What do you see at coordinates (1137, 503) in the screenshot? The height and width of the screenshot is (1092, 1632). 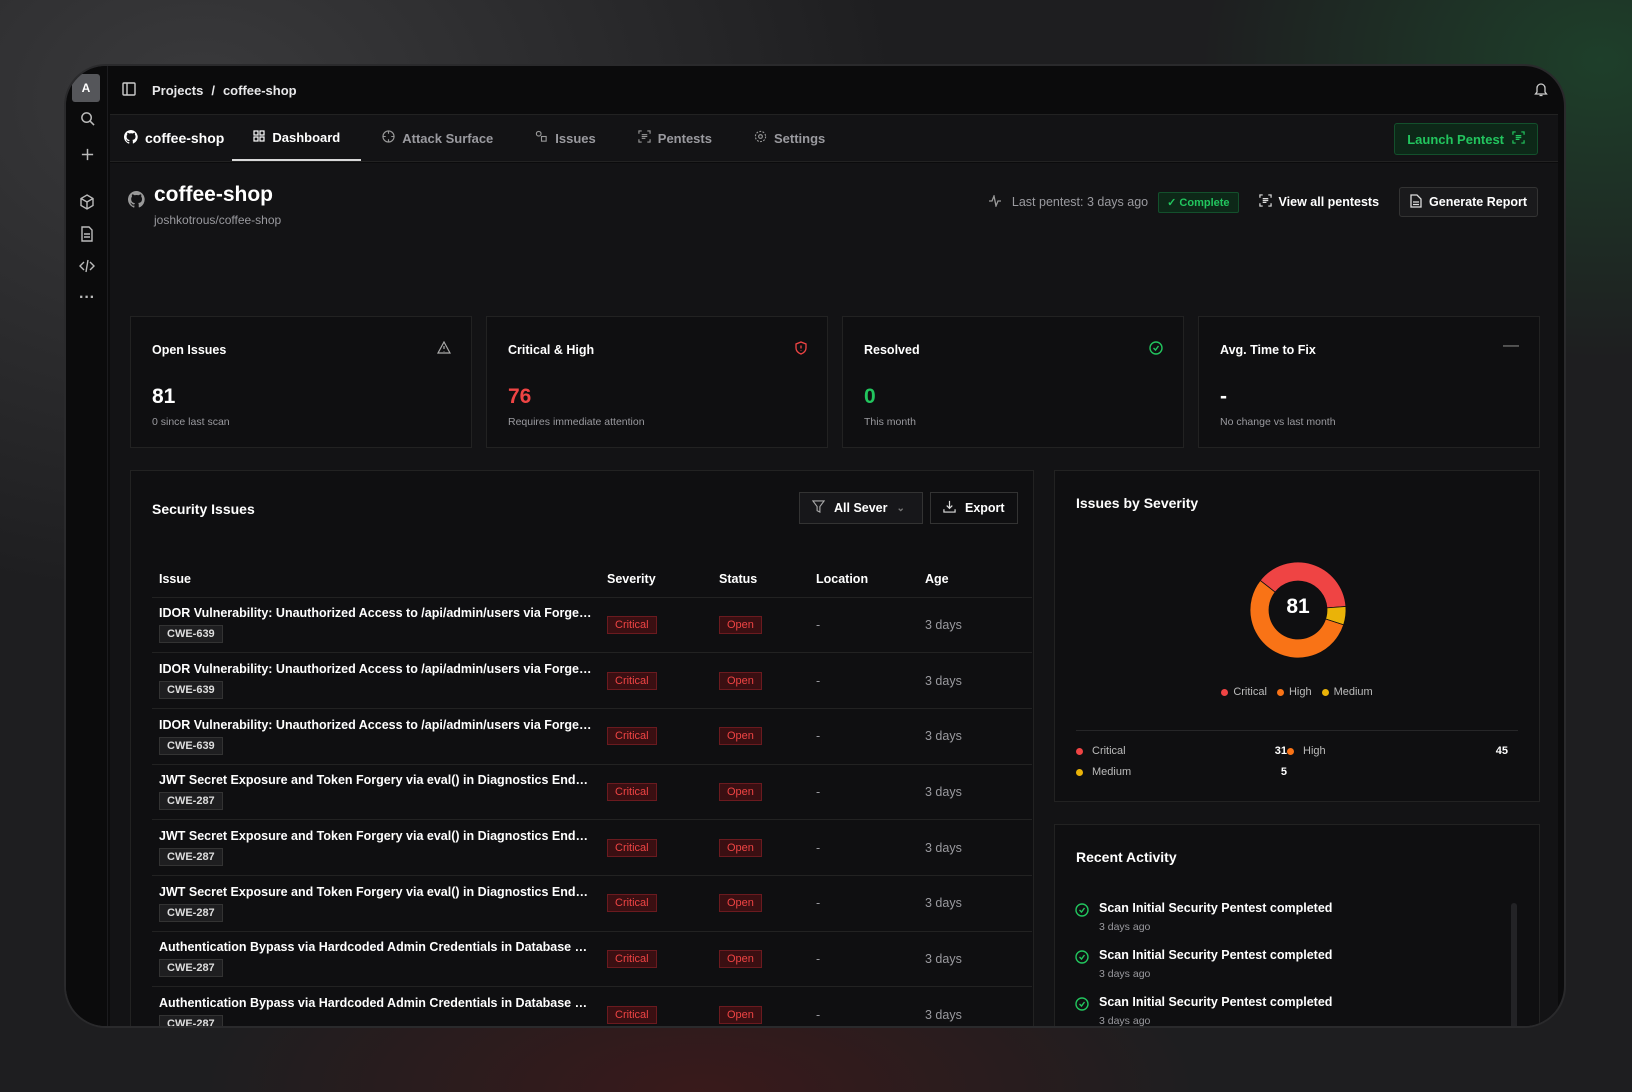 I see `panel-title: Issues by Severity` at bounding box center [1137, 503].